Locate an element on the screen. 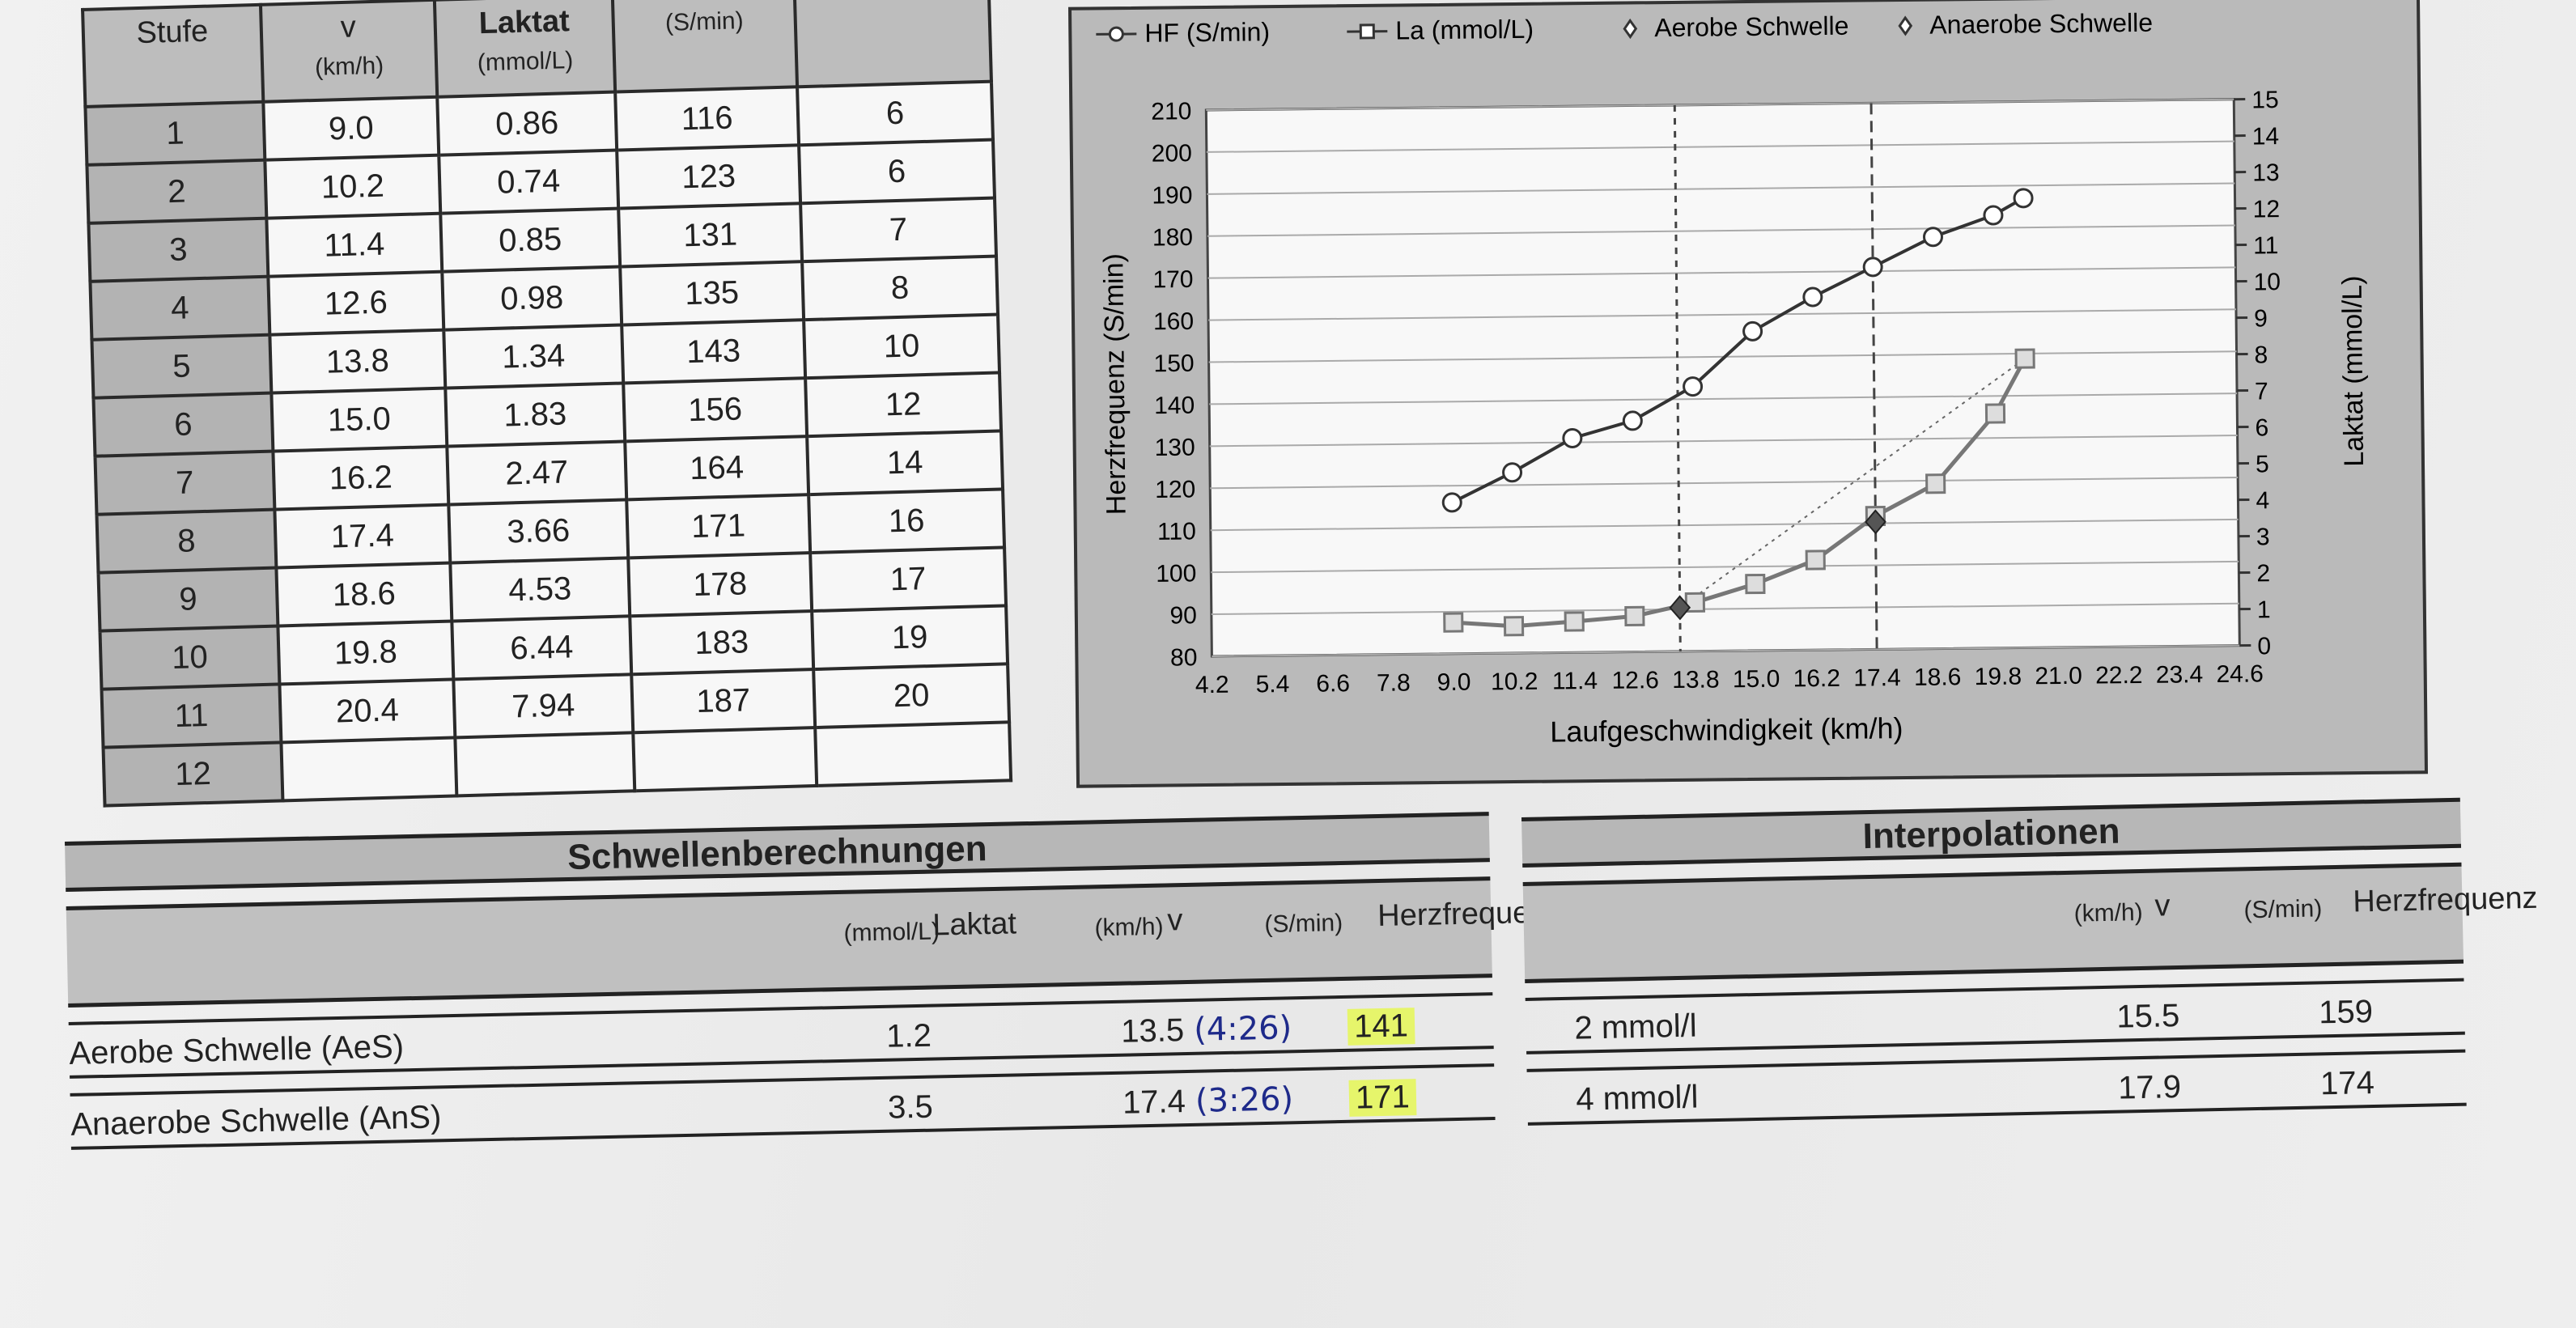 The width and height of the screenshot is (2576, 1328). cell-v: 13.8 is located at coordinates (357, 361).